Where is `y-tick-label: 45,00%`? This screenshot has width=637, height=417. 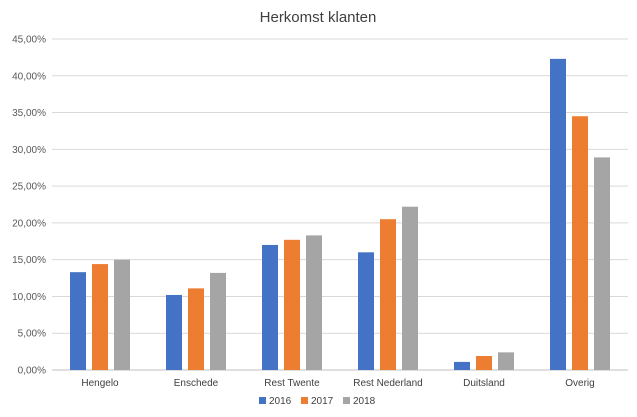
y-tick-label: 45,00% is located at coordinates (29, 40).